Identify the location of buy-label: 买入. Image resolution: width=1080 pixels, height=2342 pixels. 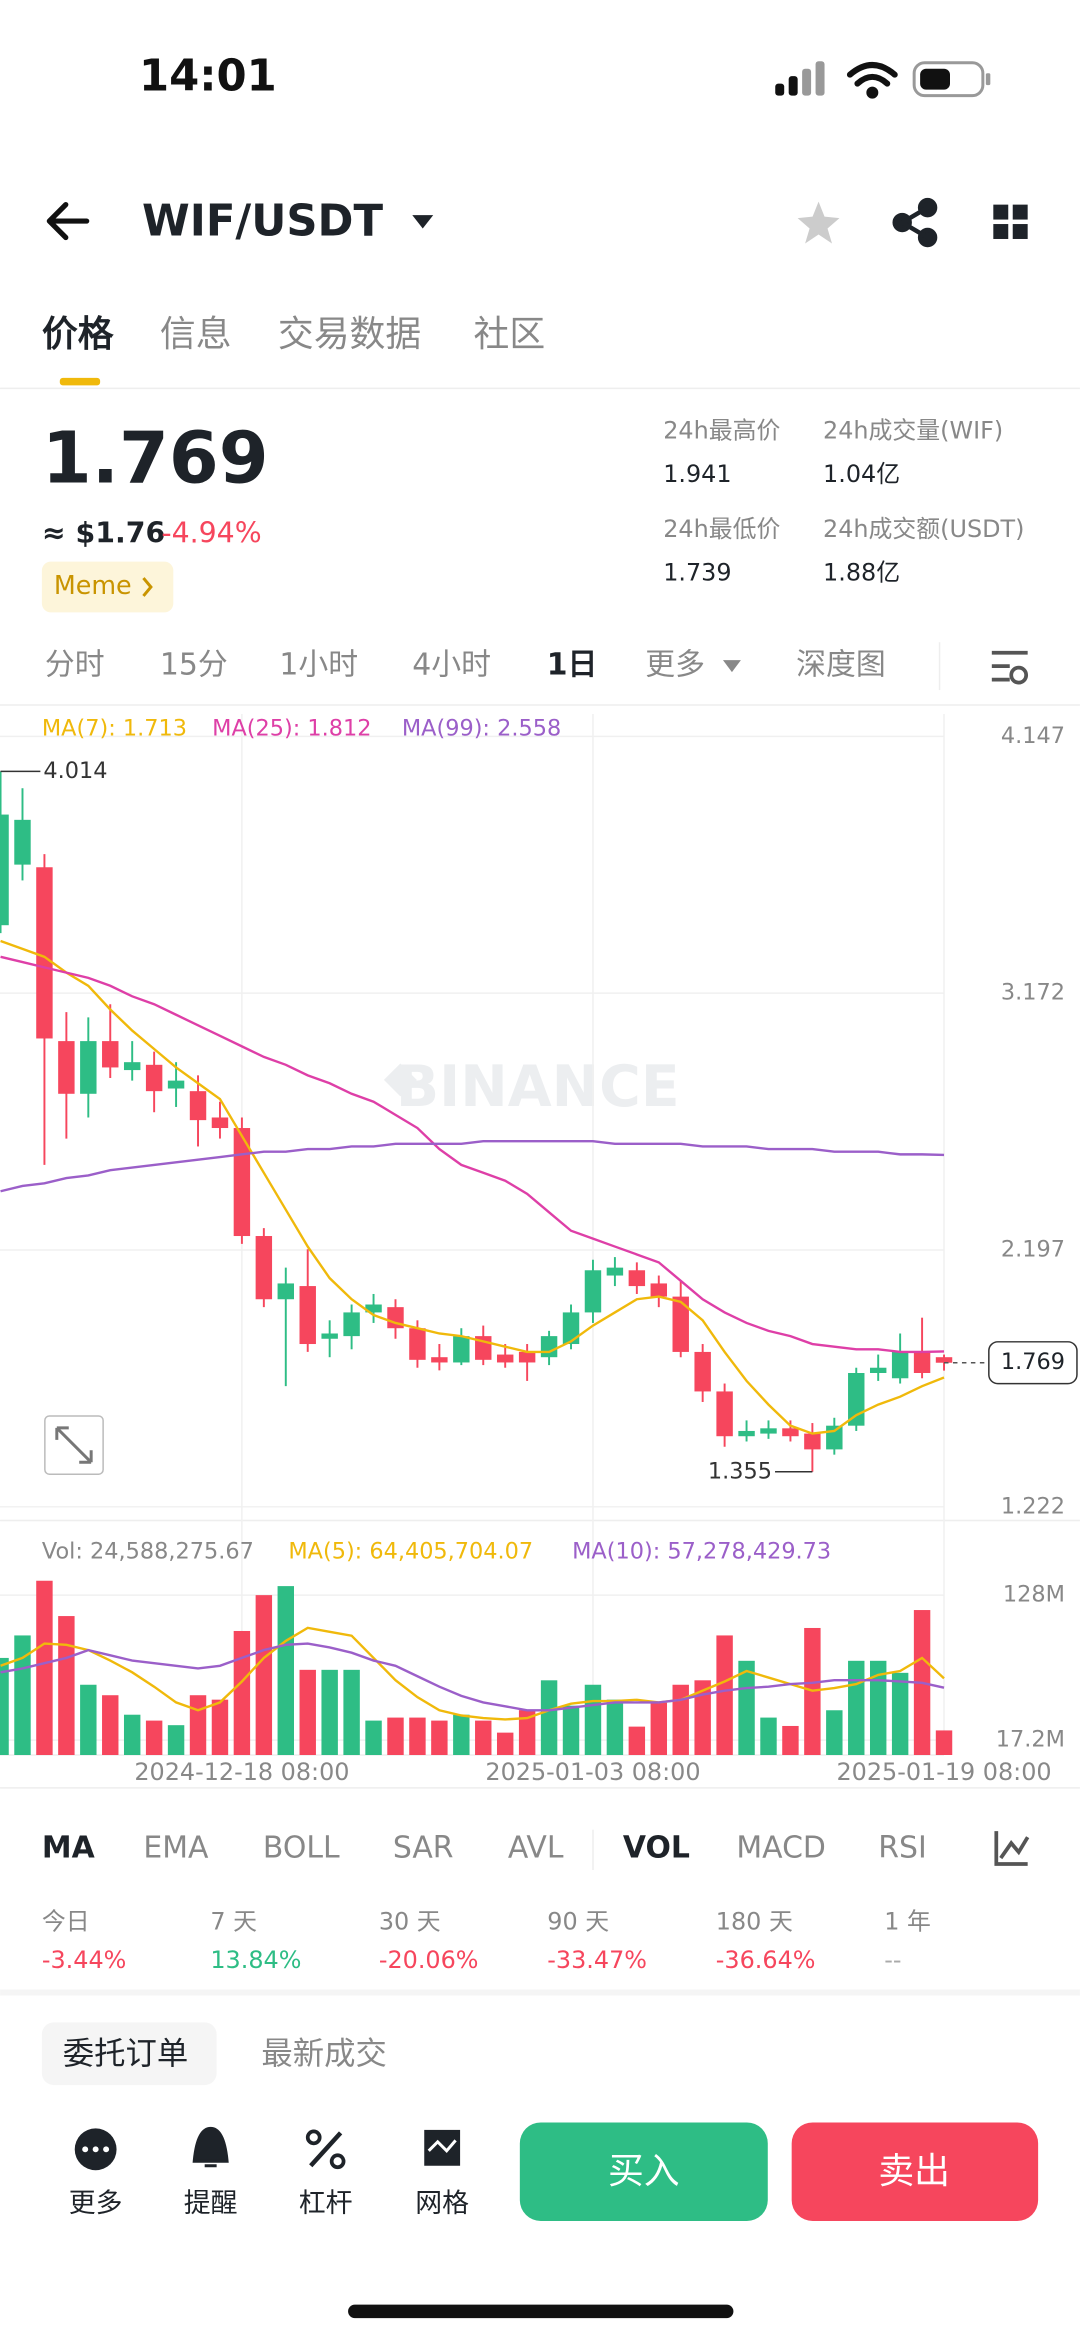
(644, 2171).